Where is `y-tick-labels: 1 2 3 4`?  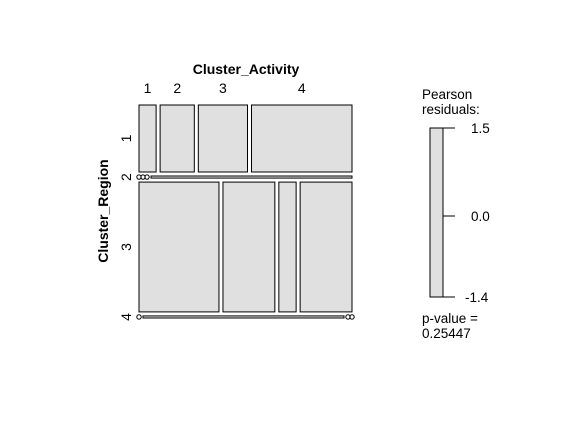
y-tick-labels: 1 2 3 4 is located at coordinates (126, 227).